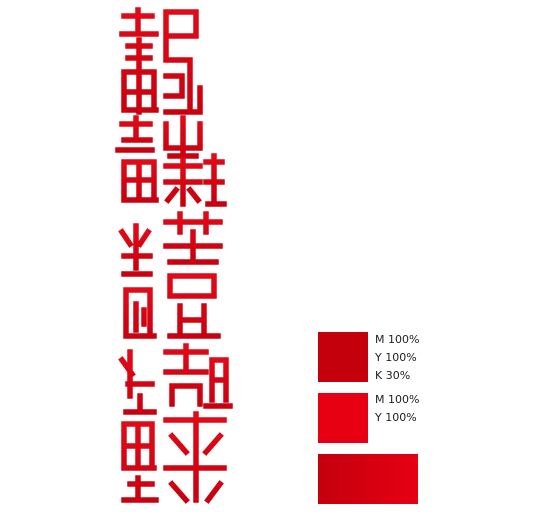 Image resolution: width=550 pixels, height=515 pixels. Describe the element at coordinates (397, 409) in the screenshot. I see `cmyk-label-bright-red: M 100% Y 100%` at that location.